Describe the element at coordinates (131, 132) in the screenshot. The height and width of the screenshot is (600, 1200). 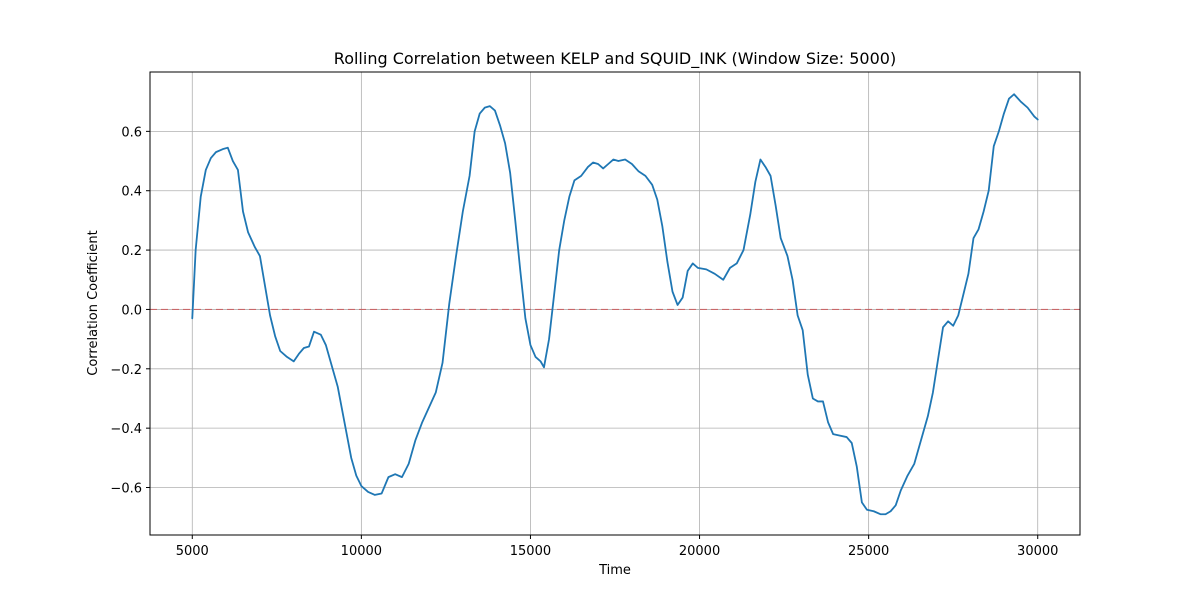
I see `y-tick-label: 0.6` at that location.